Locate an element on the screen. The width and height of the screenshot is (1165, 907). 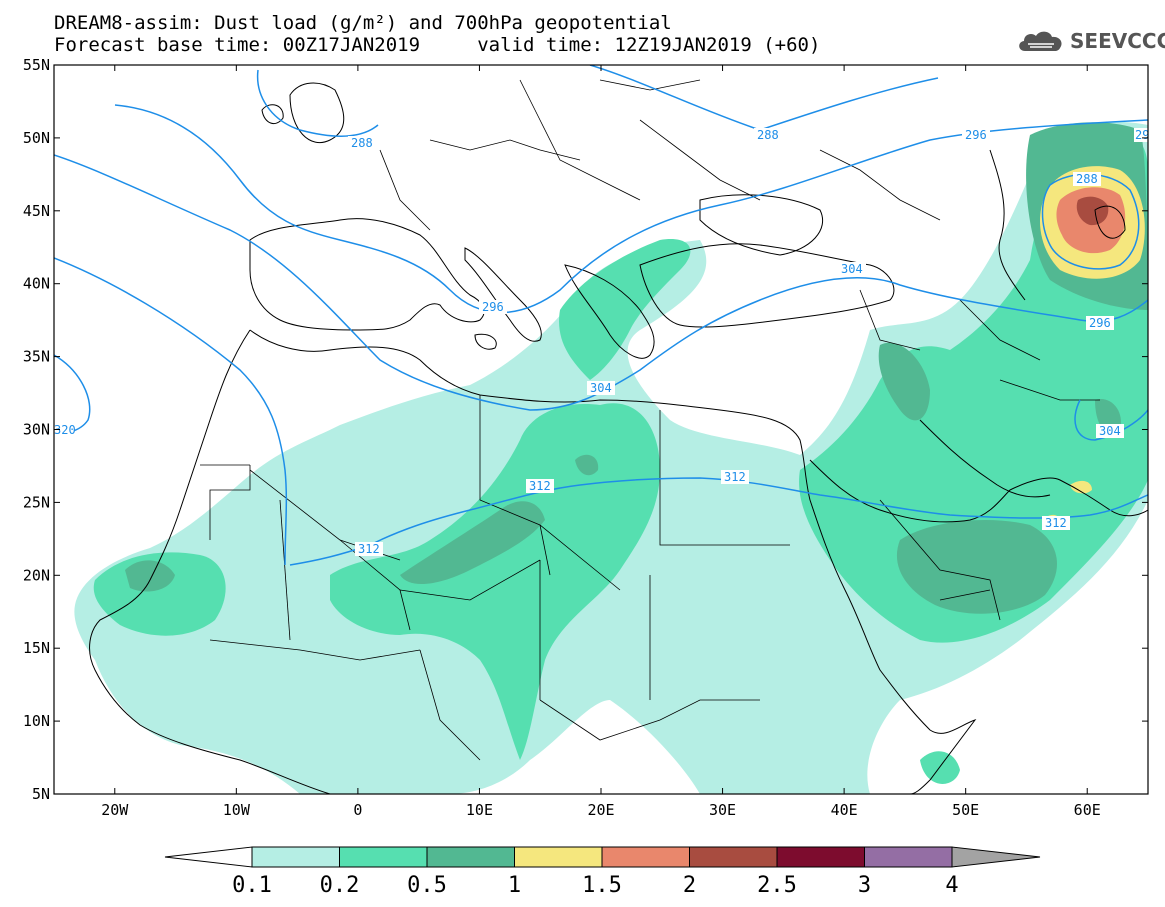
iso-label-312-chad: 312 is located at coordinates (540, 486).